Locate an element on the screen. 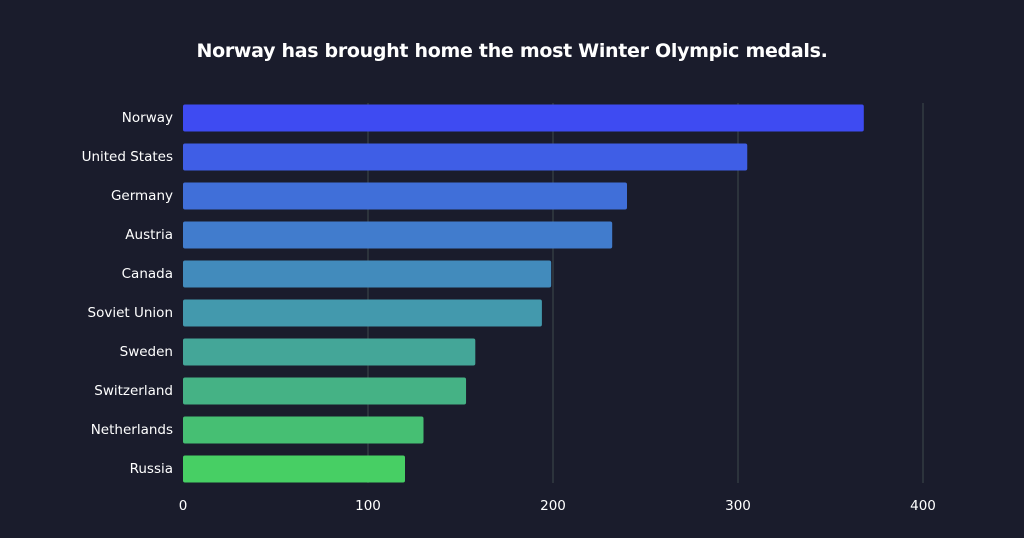  x-tick-label: 400 is located at coordinates (923, 506).